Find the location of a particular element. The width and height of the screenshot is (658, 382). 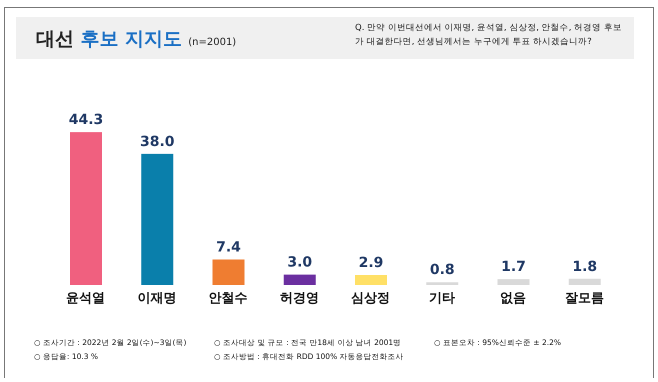

x-tick-label: 안철수 is located at coordinates (228, 298).